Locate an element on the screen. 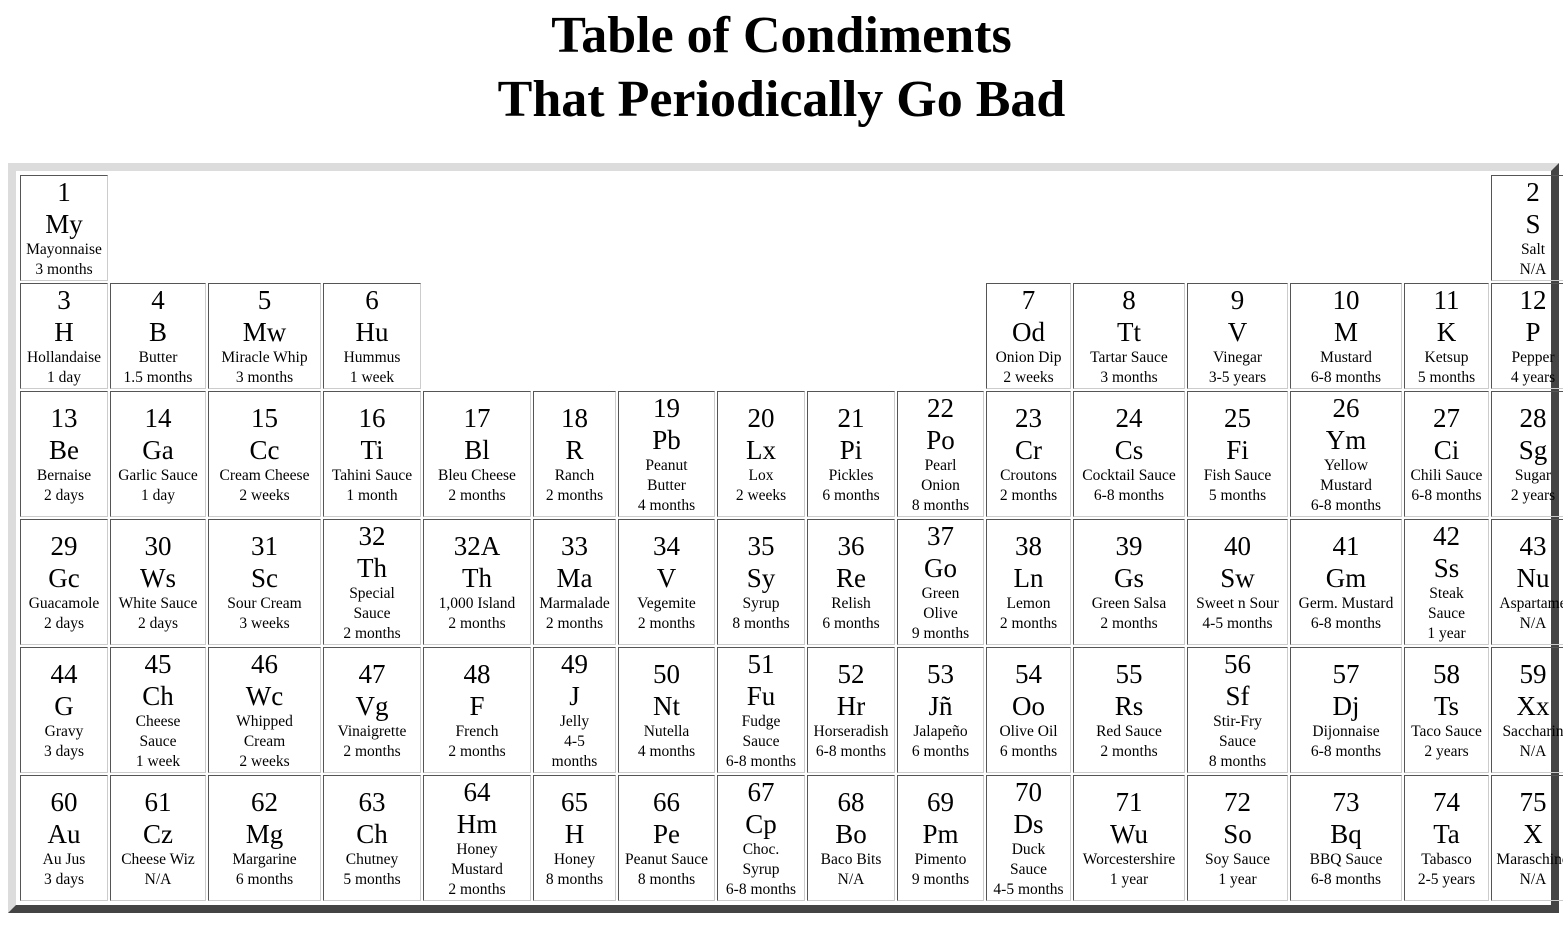 This screenshot has width=1563, height=933. element-cell: 24 Cs Cocktail Sauce 6-8 months is located at coordinates (1129, 454).